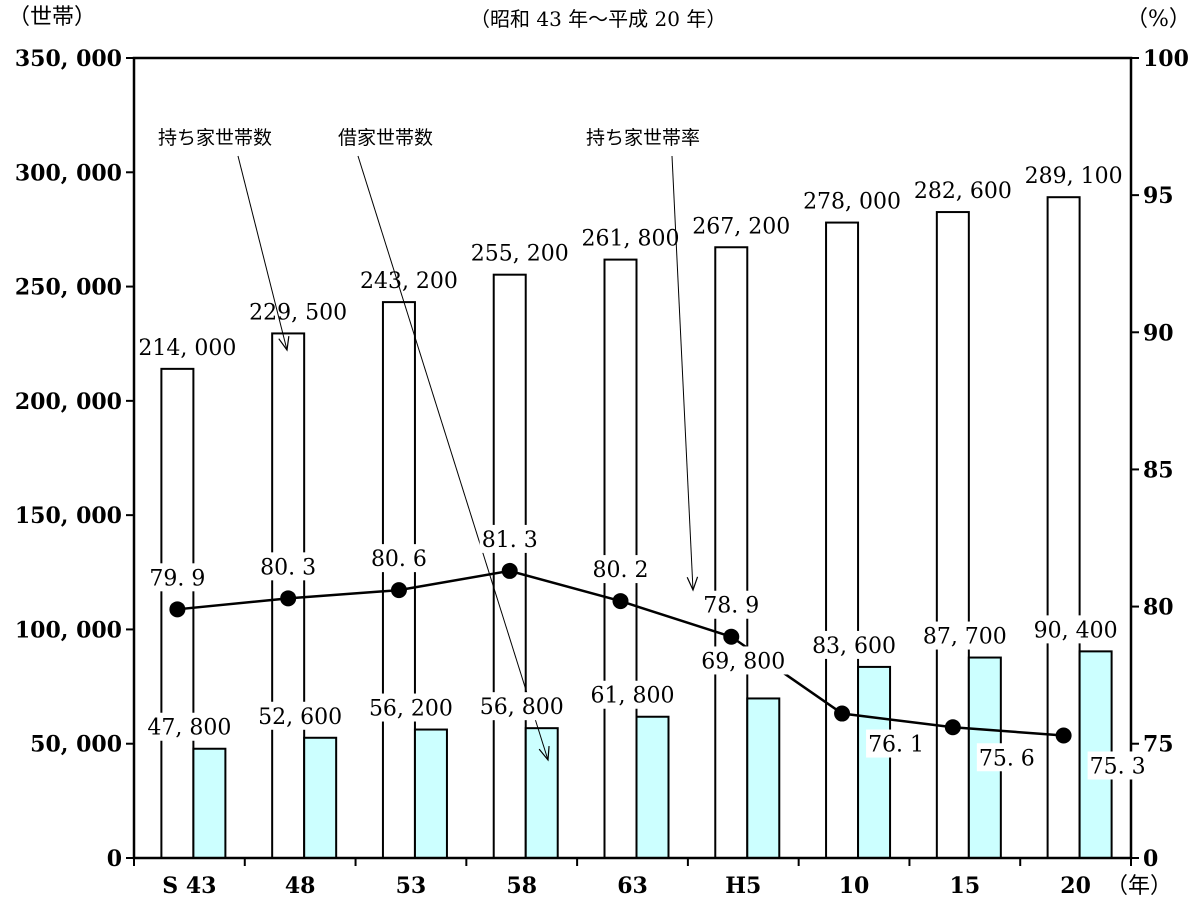 This screenshot has height=906, width=1191. What do you see at coordinates (1158, 19) in the screenshot?
I see `y-right-unit: （%）` at bounding box center [1158, 19].